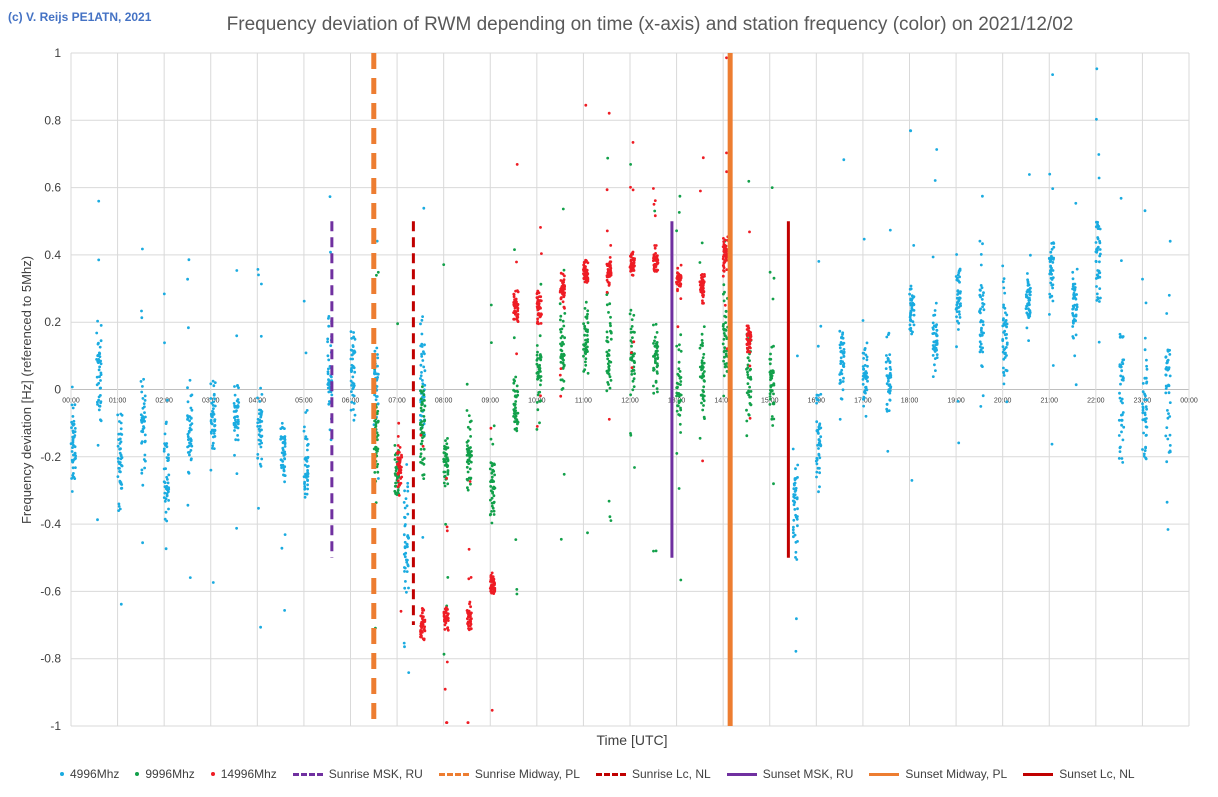 This screenshot has height=797, width=1218. Describe the element at coordinates (50, 659) in the screenshot. I see `y-tick-label: -0.8` at that location.